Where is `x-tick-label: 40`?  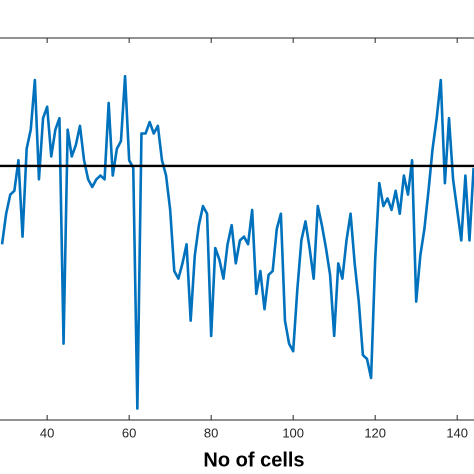 x-tick-label: 40 is located at coordinates (47, 432).